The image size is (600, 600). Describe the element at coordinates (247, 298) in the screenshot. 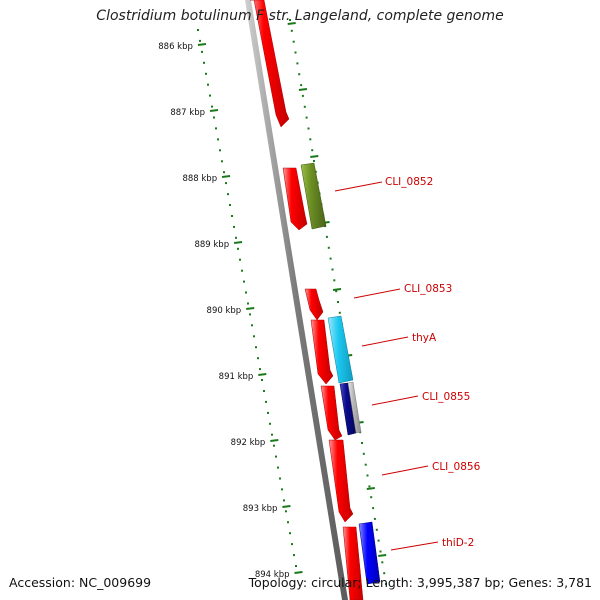

I see `left-dotted-guide` at that location.